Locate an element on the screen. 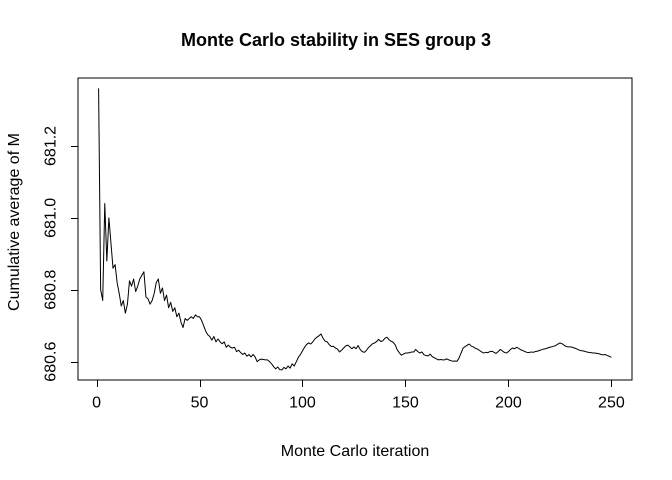 Image resolution: width=672 pixels, height=480 pixels. y-tick-label: 680.6 is located at coordinates (51, 362).